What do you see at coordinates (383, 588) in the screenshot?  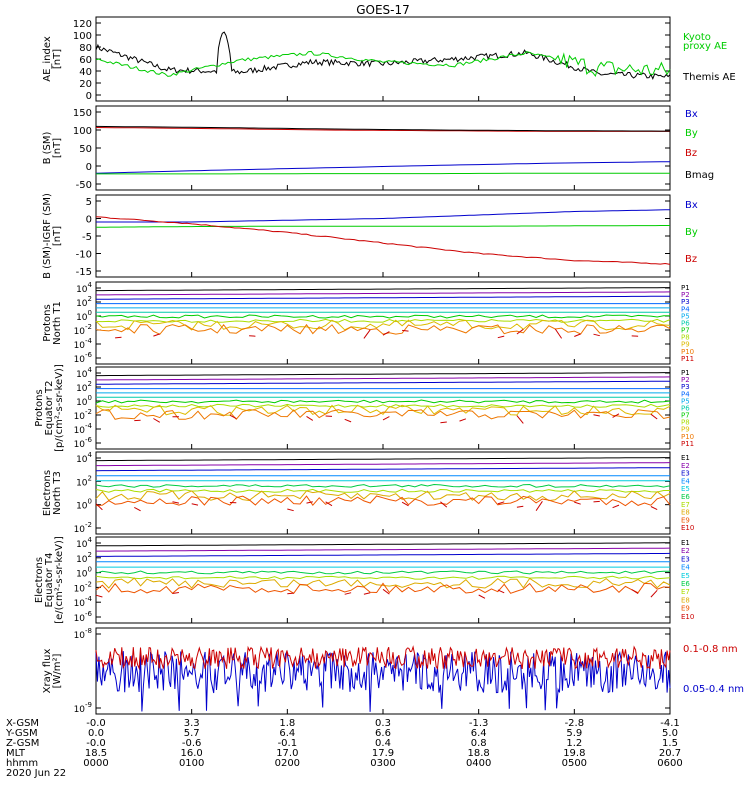 I see `series-channel-e9` at bounding box center [383, 588].